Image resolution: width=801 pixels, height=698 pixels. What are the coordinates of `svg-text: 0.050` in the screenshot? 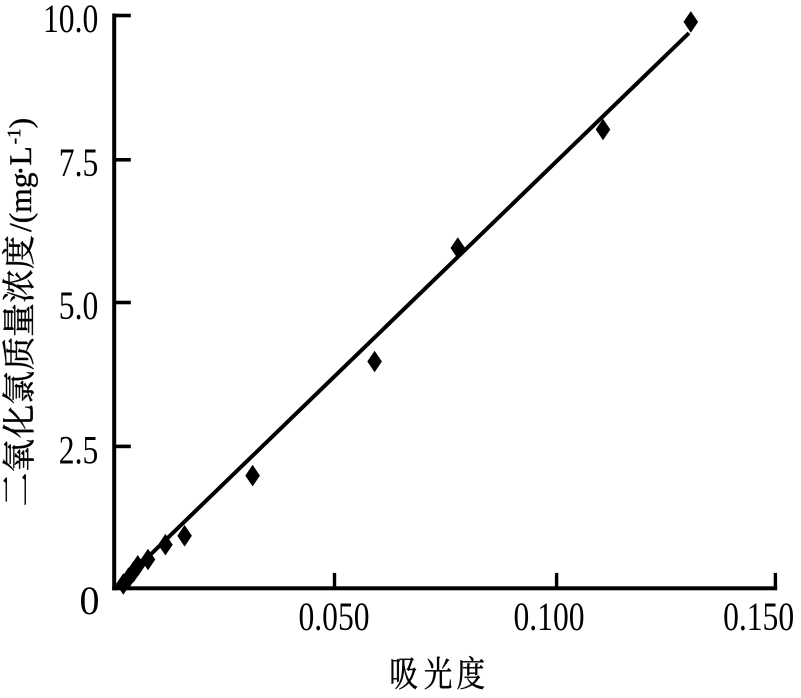 It's located at (333, 616).